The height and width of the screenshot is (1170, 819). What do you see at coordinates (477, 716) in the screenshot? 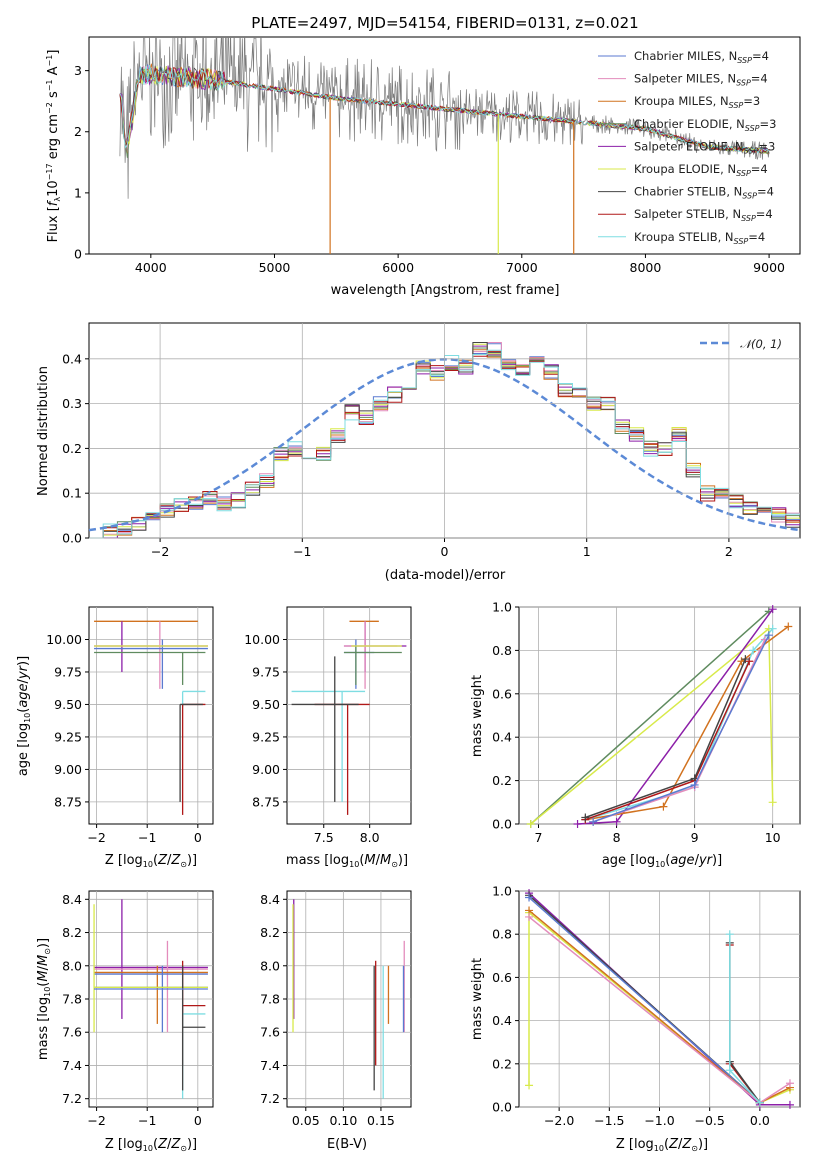
I see `mw-age-ylabel: mass weight` at bounding box center [477, 716].